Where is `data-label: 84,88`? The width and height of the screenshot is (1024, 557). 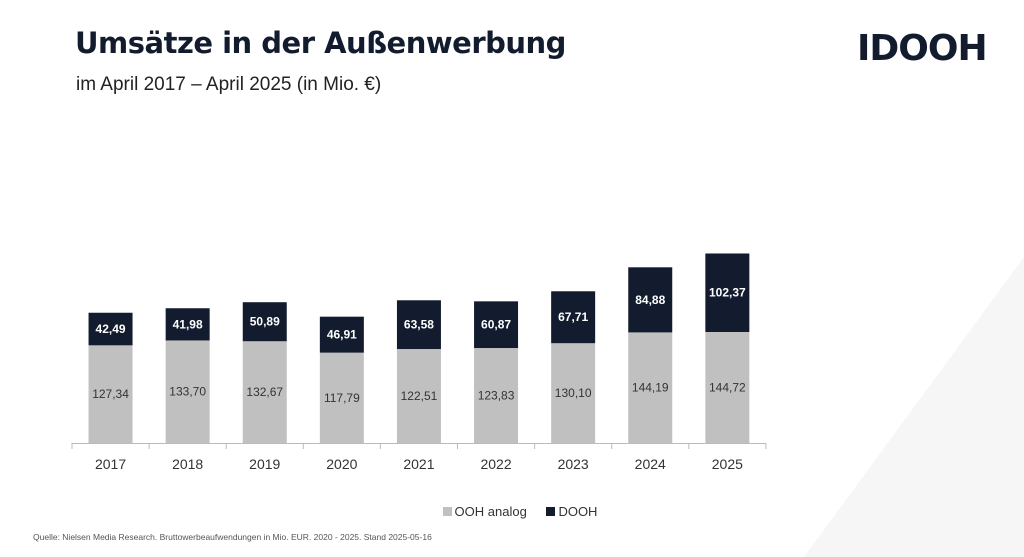 data-label: 84,88 is located at coordinates (650, 300).